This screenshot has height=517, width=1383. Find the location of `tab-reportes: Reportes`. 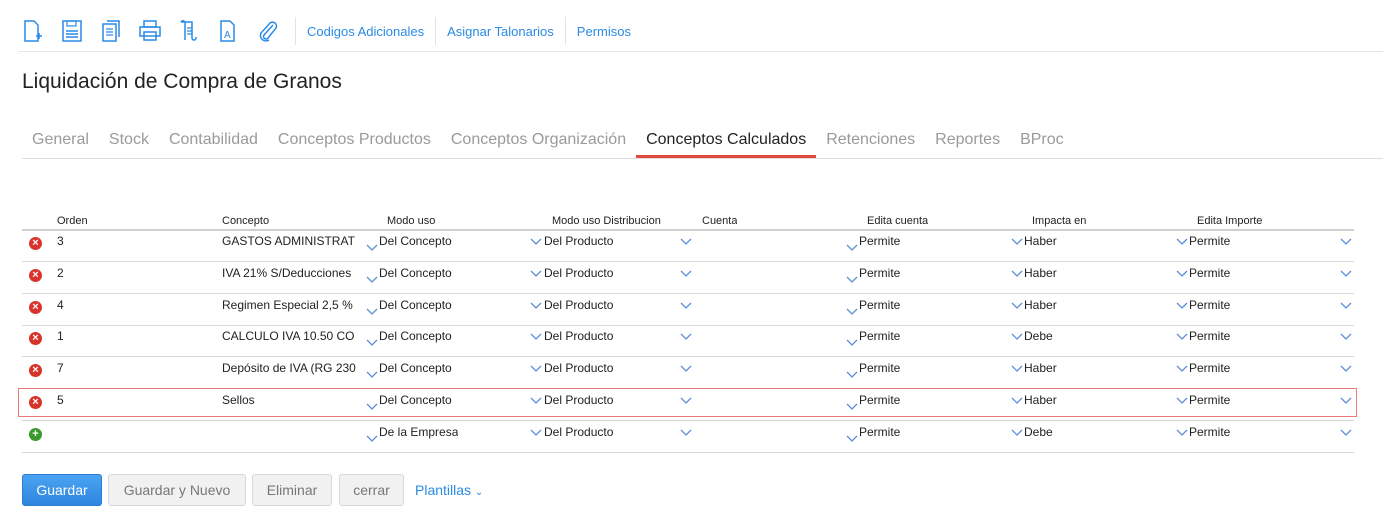

tab-reportes: Reportes is located at coordinates (968, 139).